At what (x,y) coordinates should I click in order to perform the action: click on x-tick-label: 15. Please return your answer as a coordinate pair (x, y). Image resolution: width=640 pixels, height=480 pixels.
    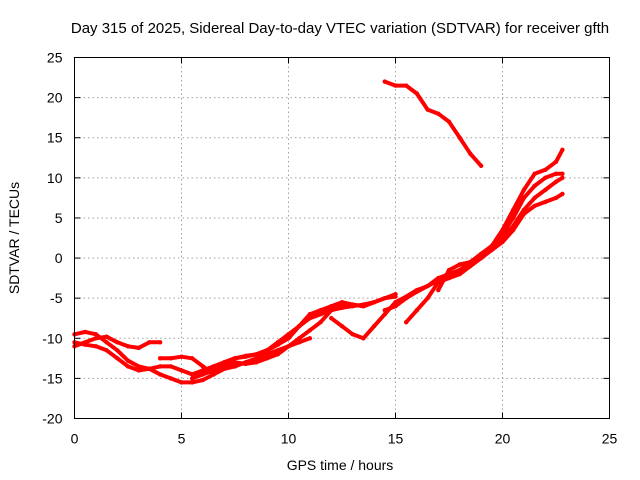
    Looking at the image, I should click on (396, 439).